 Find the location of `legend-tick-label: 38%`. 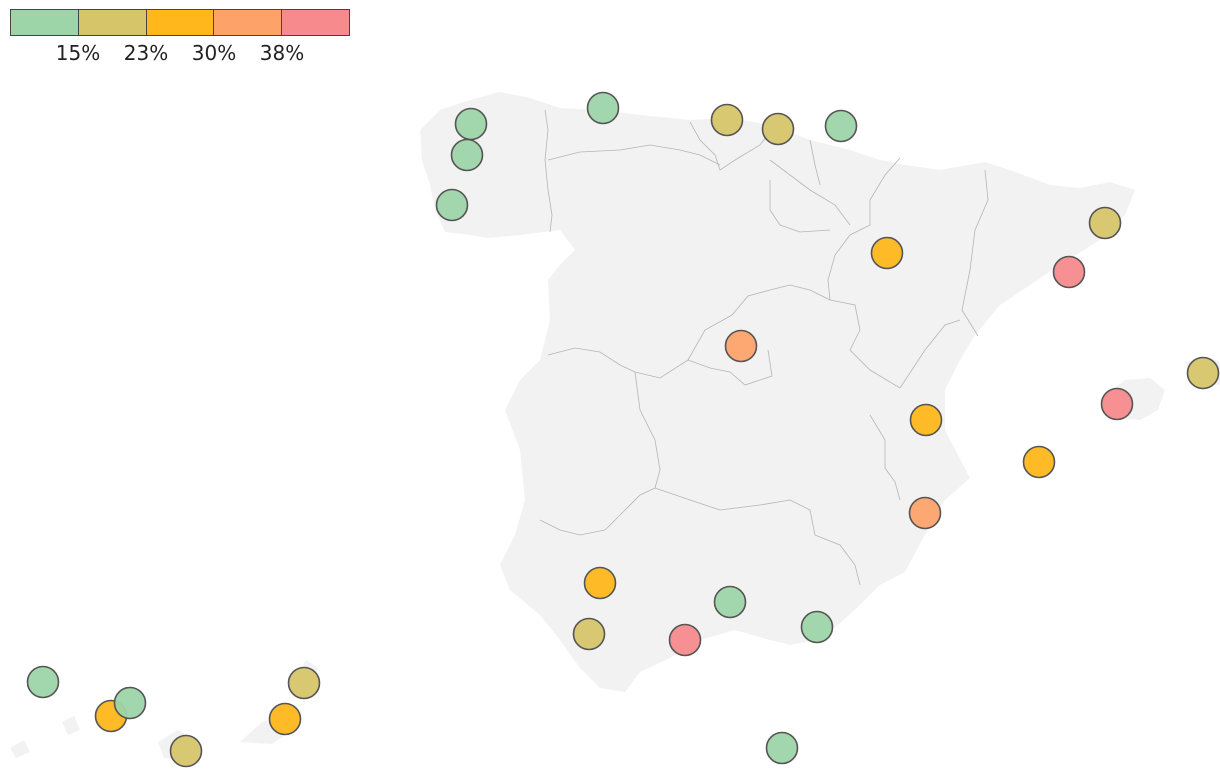

legend-tick-label: 38% is located at coordinates (282, 53).